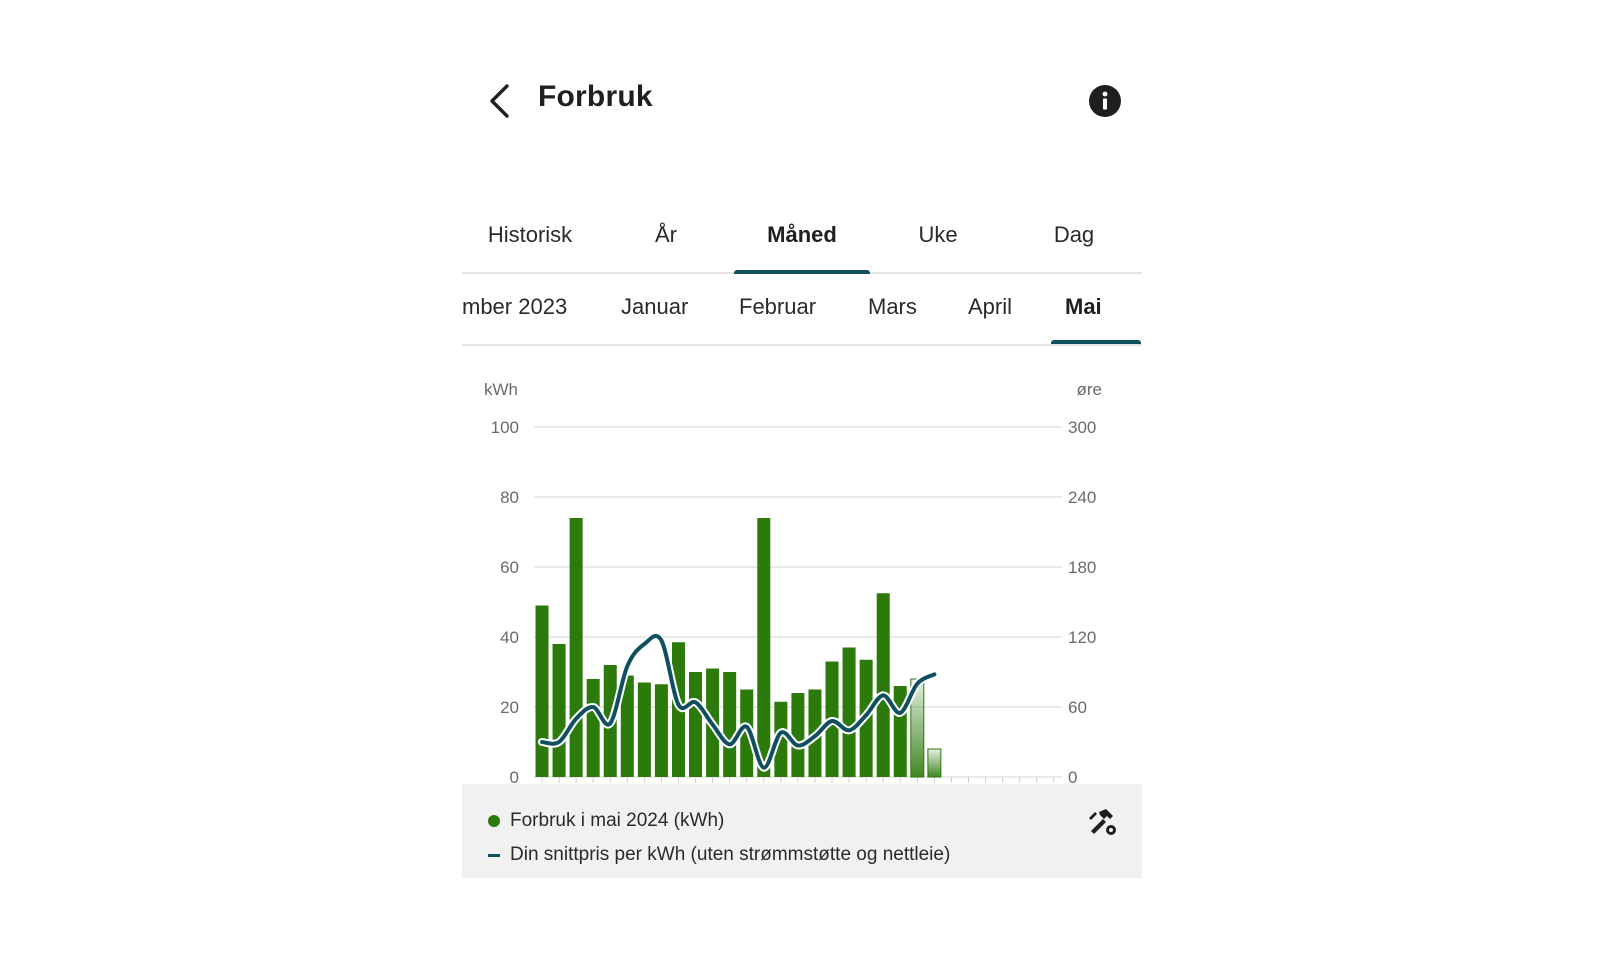  Describe the element at coordinates (1074, 234) in the screenshot. I see `tab-dag: Dag` at that location.